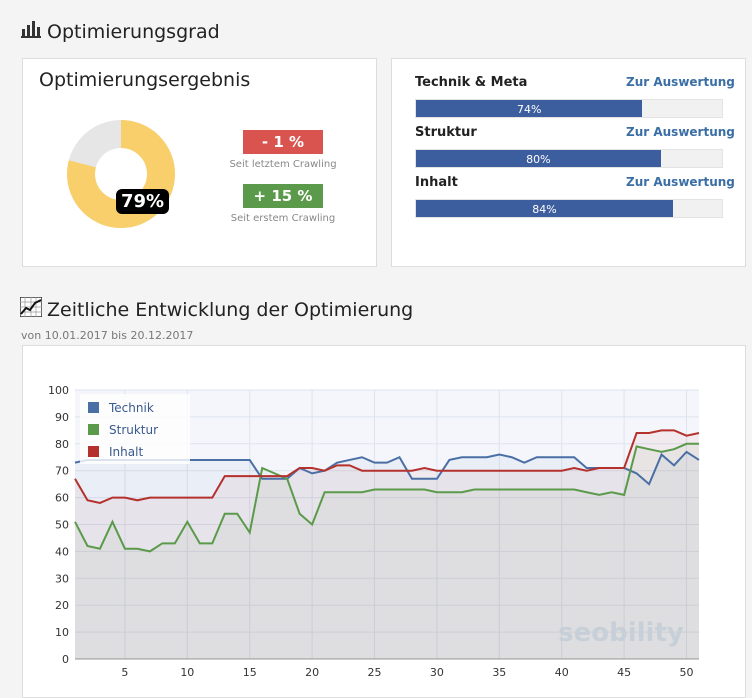 The image size is (752, 698). What do you see at coordinates (93, 407) in the screenshot?
I see `legend-swatch-technik` at bounding box center [93, 407].